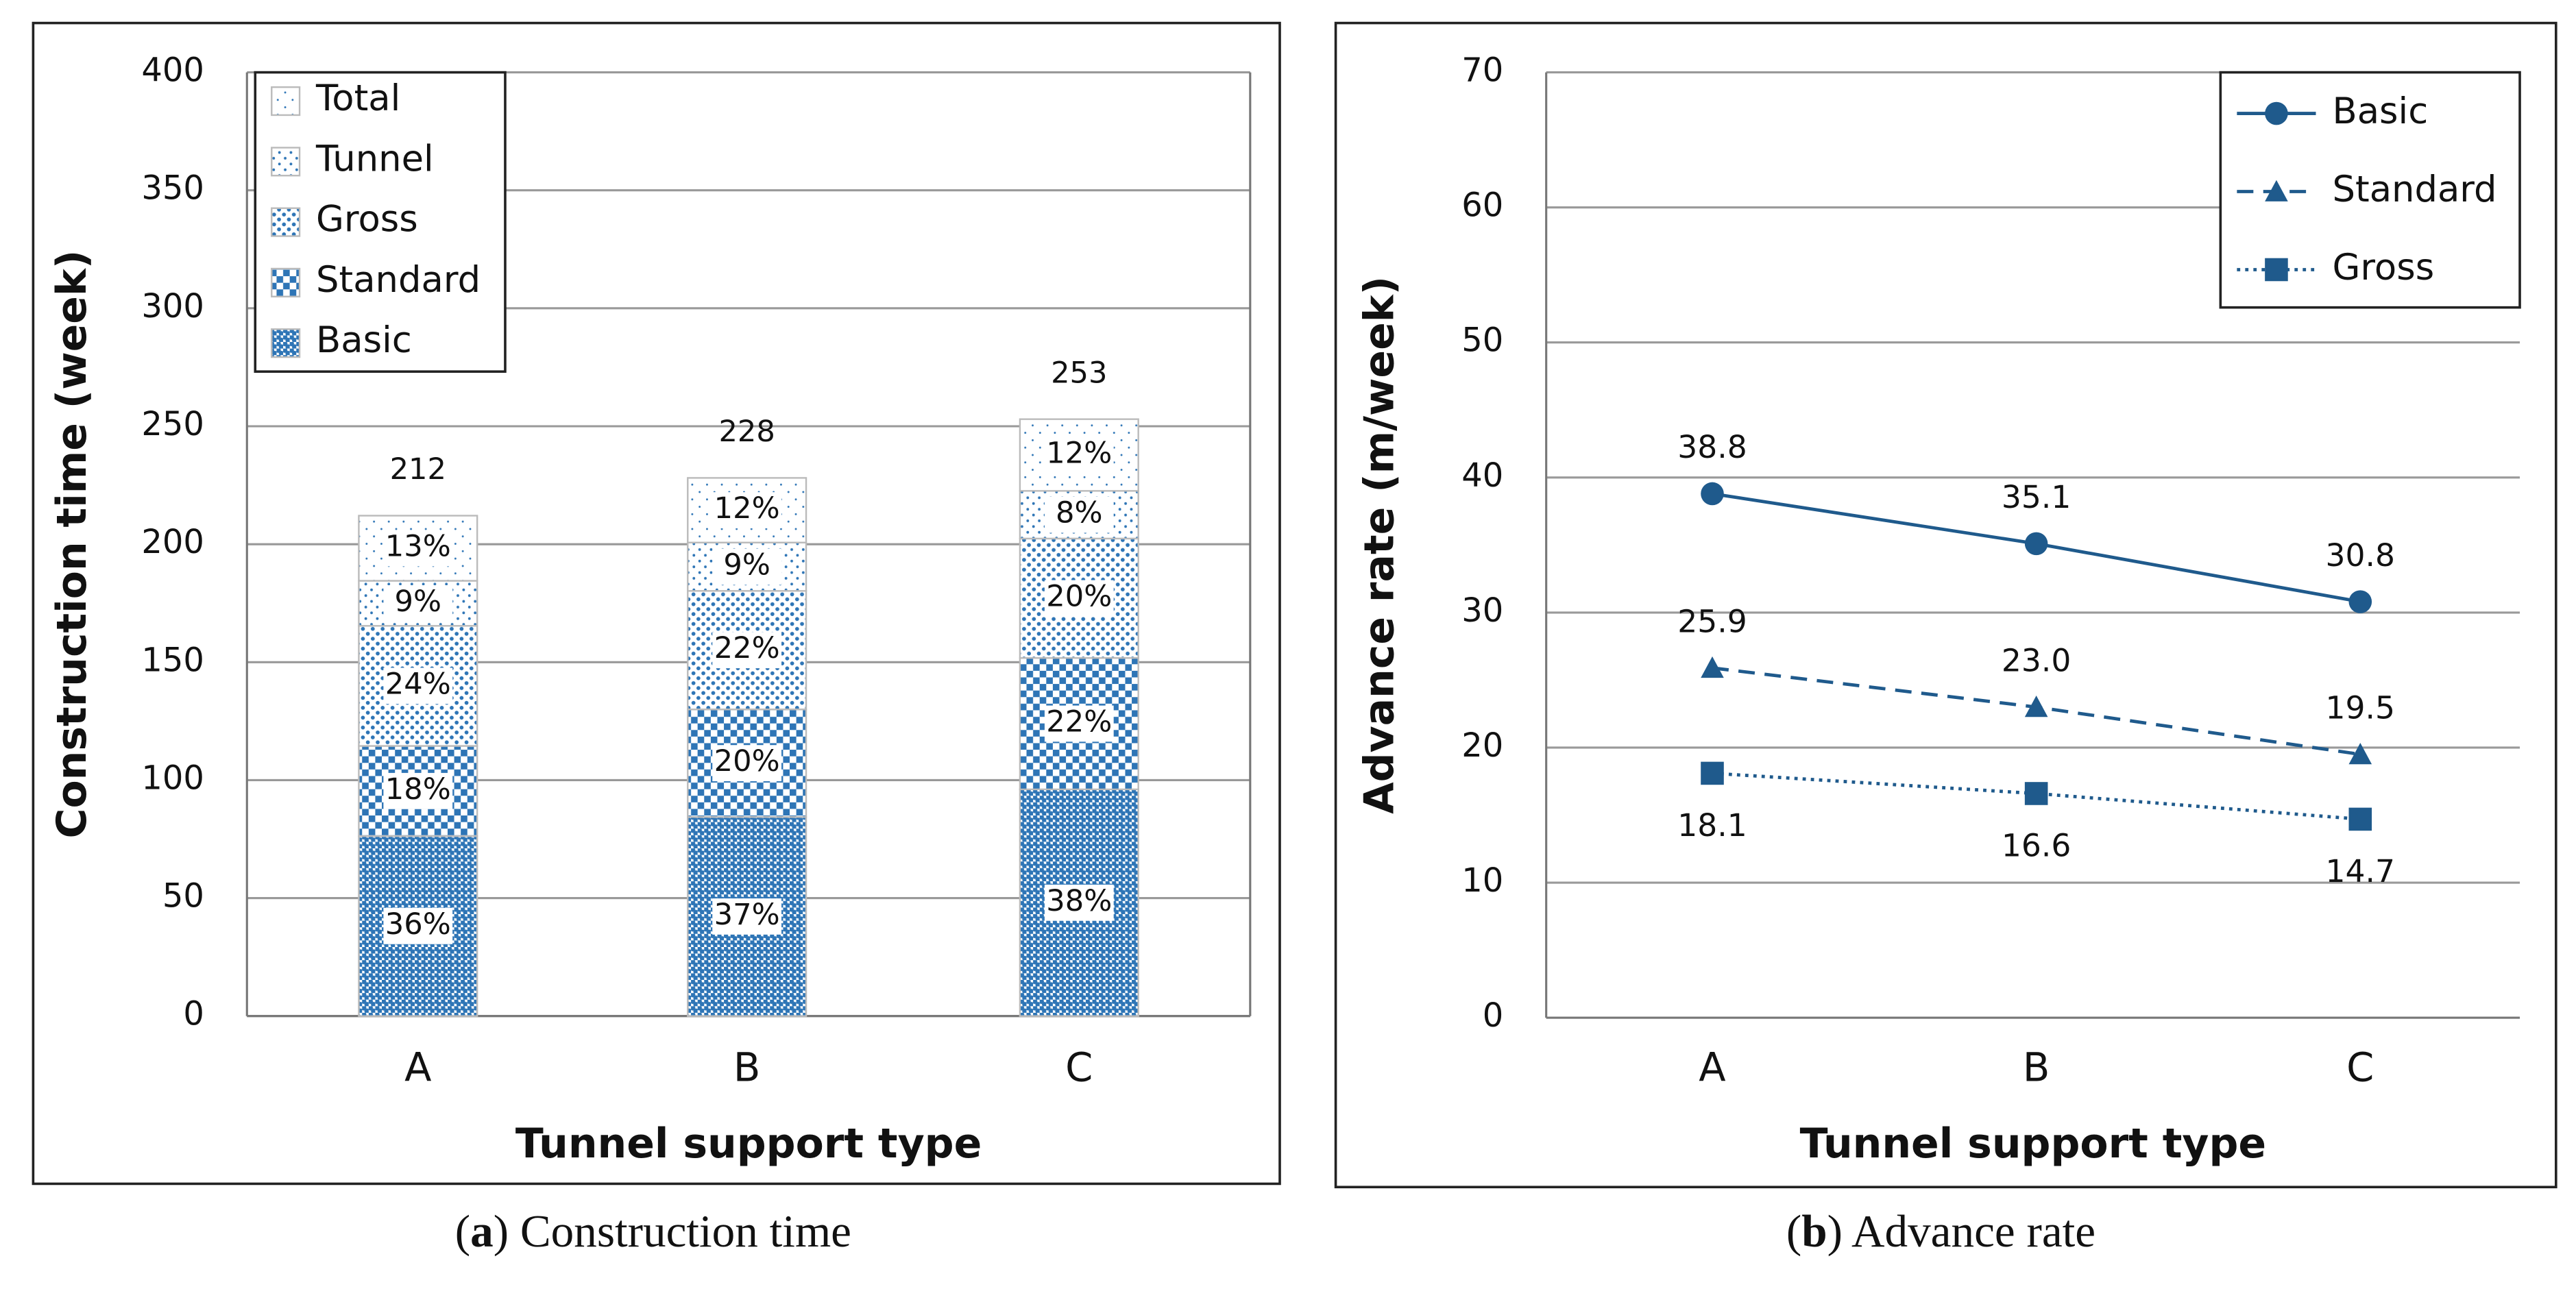 This screenshot has width=2576, height=1289. I want to click on y-axis-title: Advance rate (m/week), so click(1379, 545).